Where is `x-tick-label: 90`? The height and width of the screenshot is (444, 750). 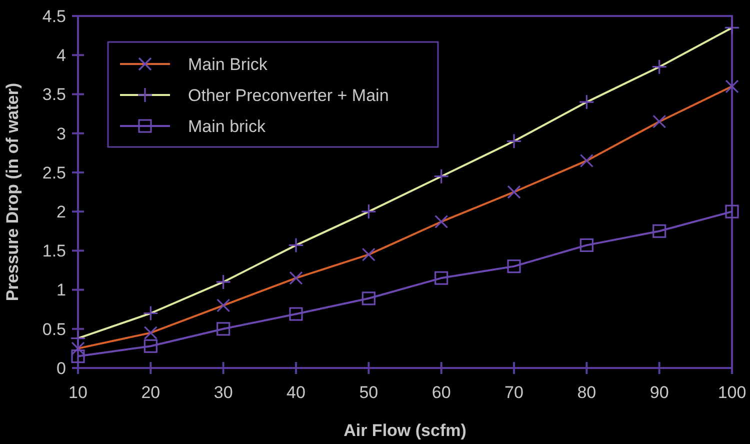 x-tick-label: 90 is located at coordinates (659, 392).